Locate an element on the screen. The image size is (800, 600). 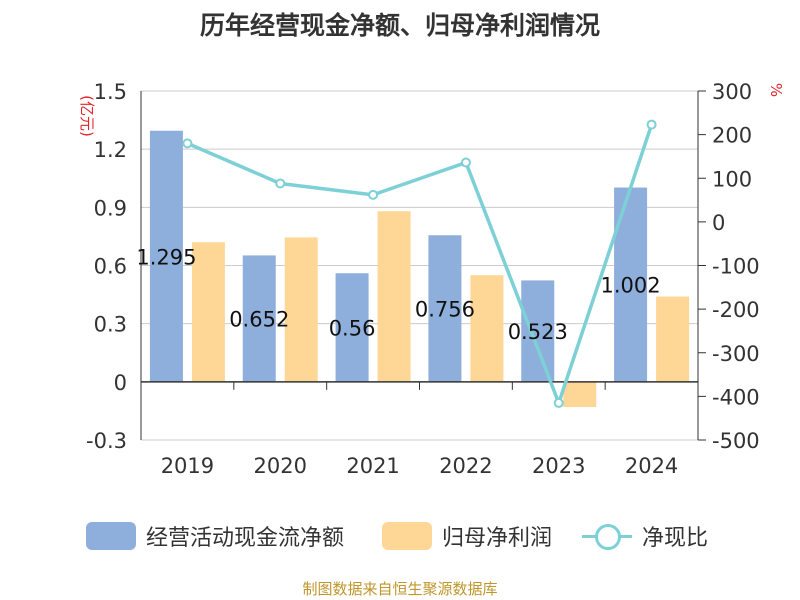
bar-data-label: 0.56 is located at coordinates (352, 329).